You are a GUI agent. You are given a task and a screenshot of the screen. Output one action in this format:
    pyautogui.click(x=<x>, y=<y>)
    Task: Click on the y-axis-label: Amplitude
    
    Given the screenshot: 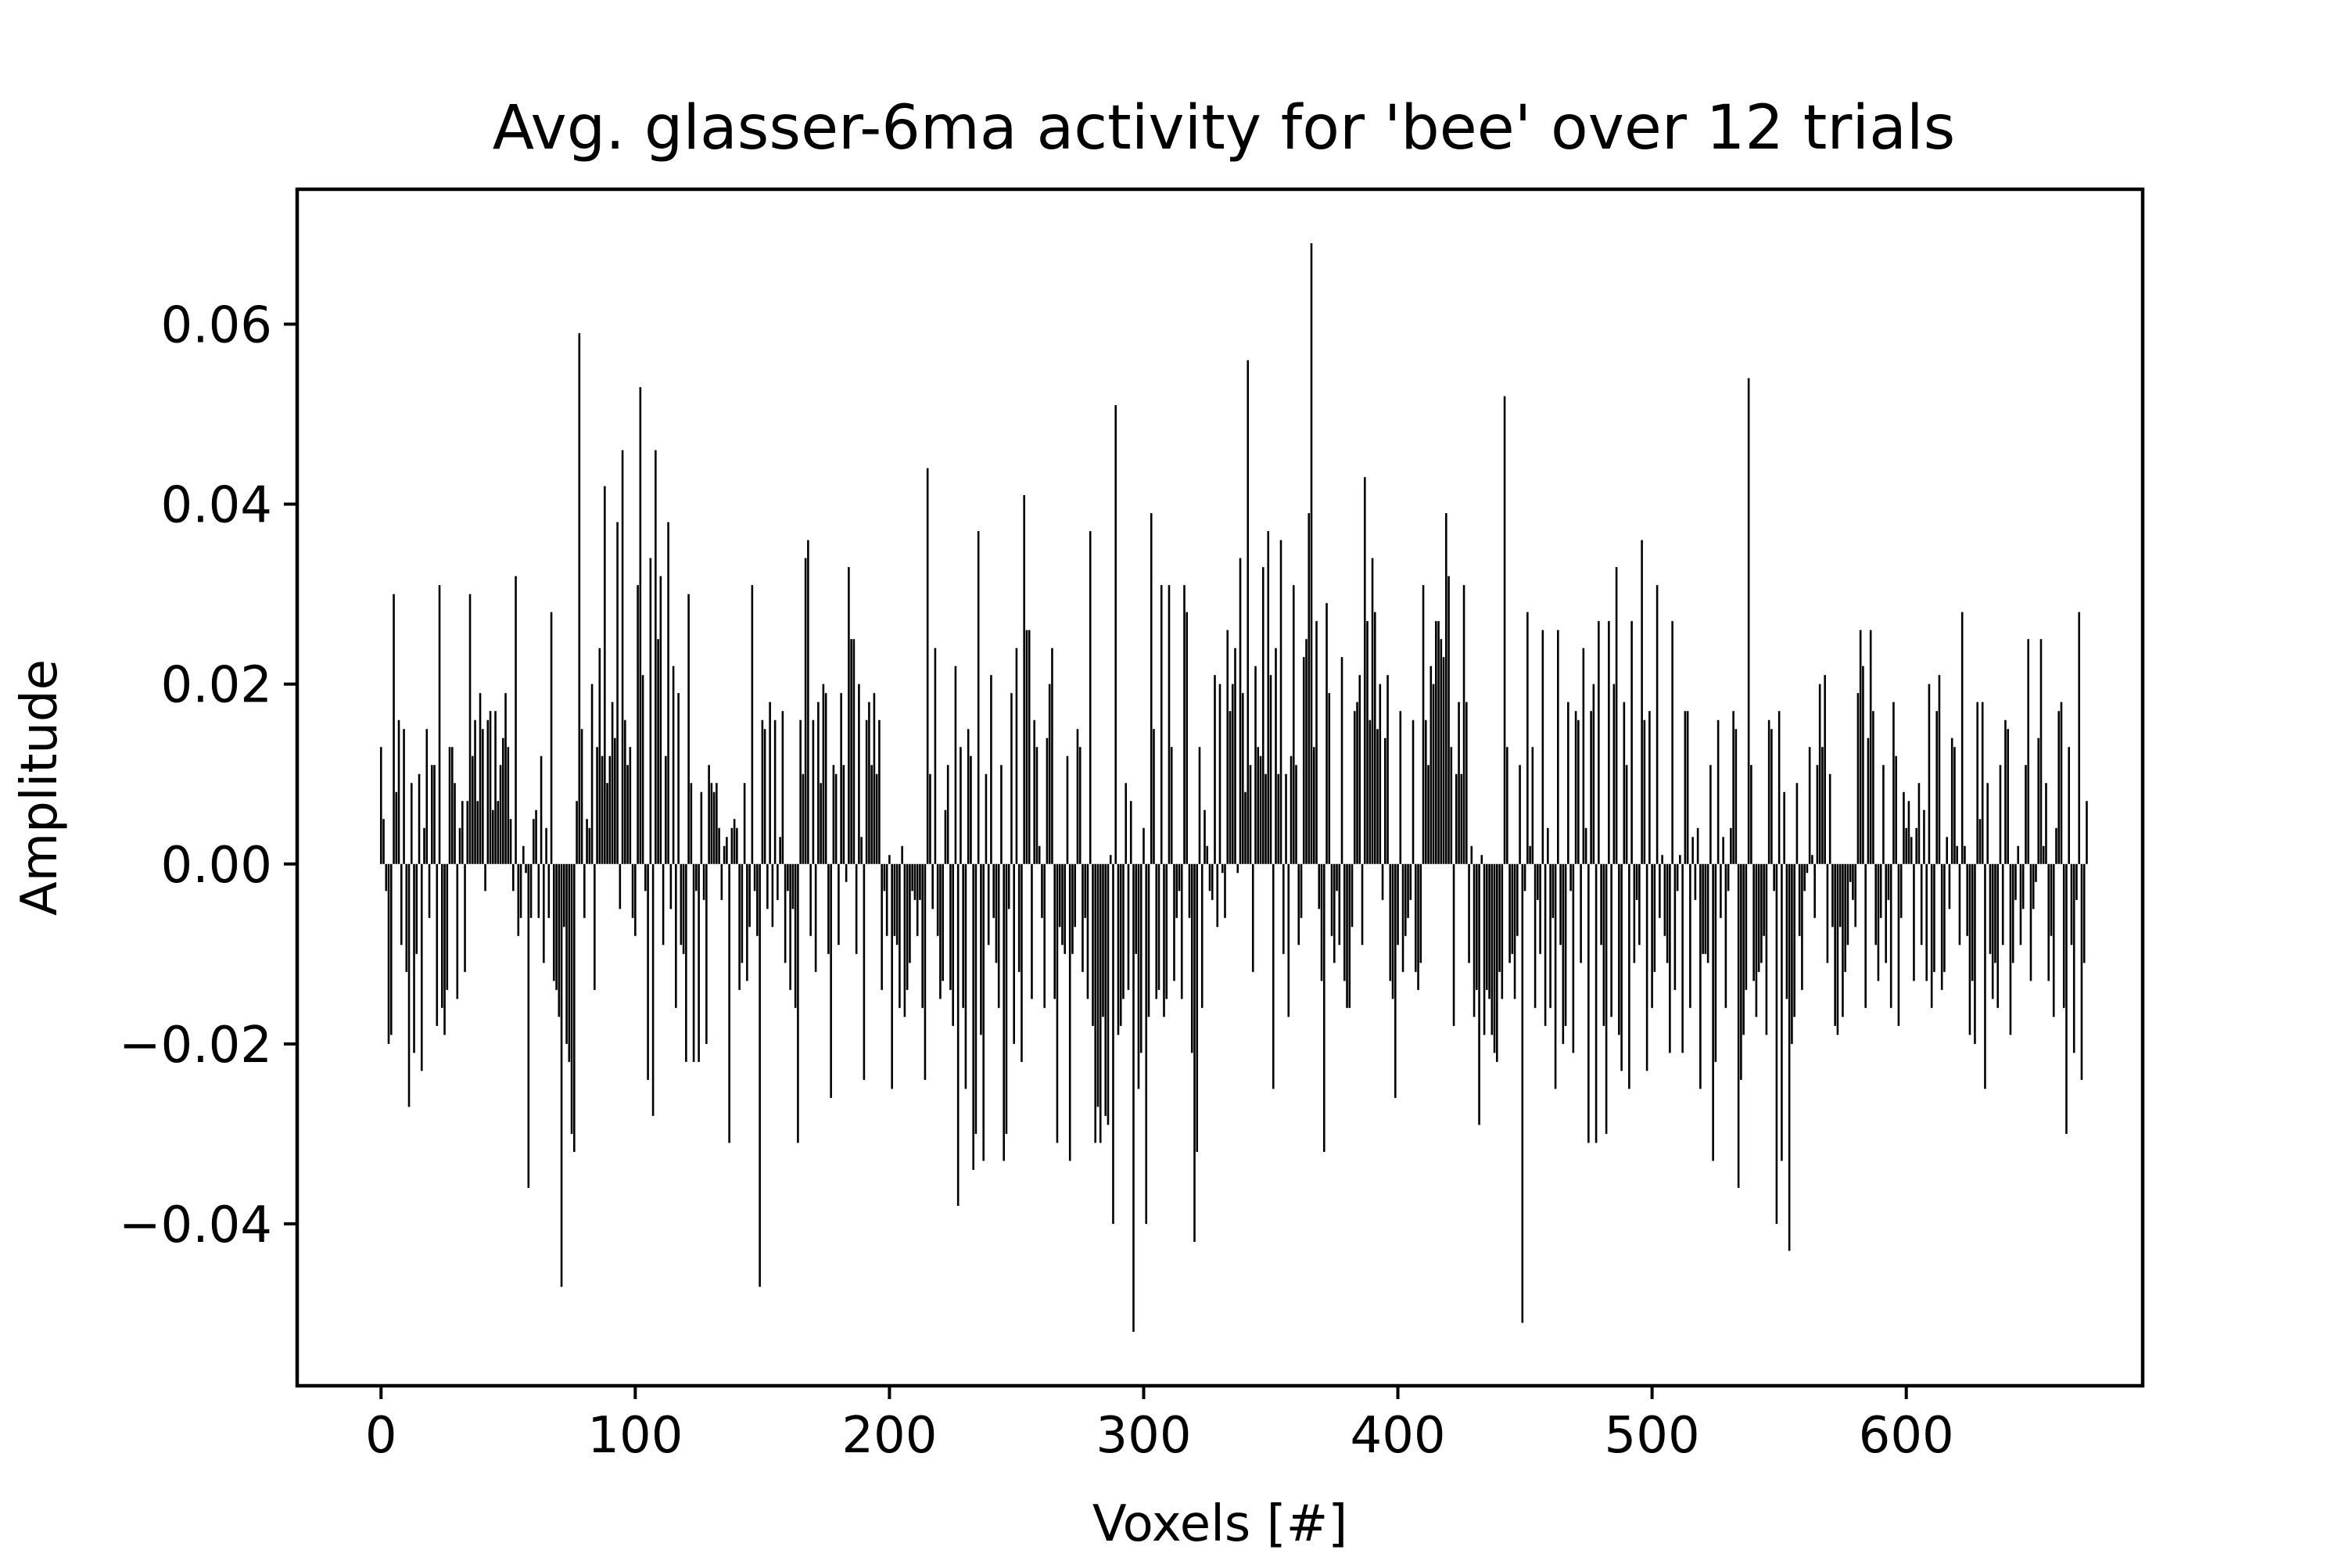 What is the action you would take?
    pyautogui.click(x=40, y=787)
    